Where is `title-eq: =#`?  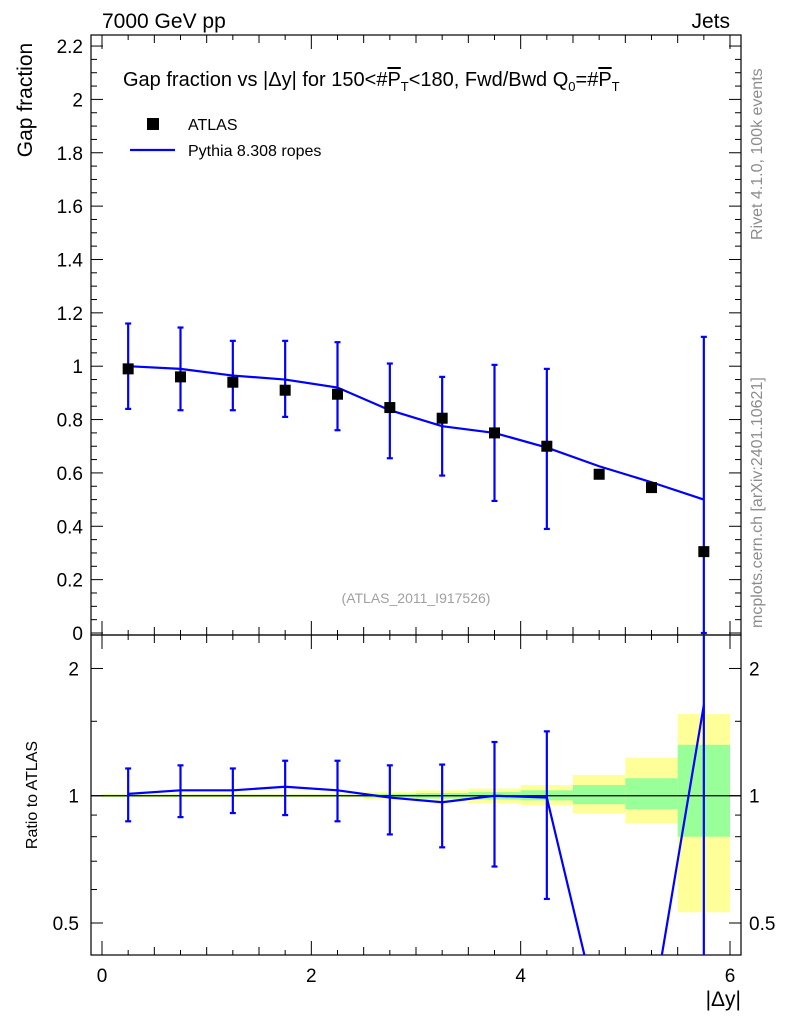
title-eq: =# is located at coordinates (588, 80).